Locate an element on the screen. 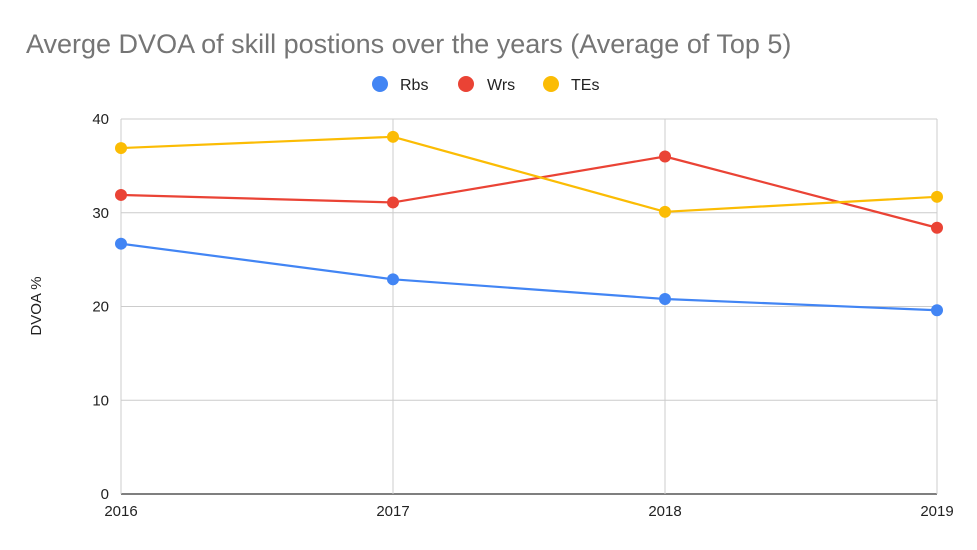 This screenshot has width=977, height=550. y-tick-label: 20 is located at coordinates (100, 307).